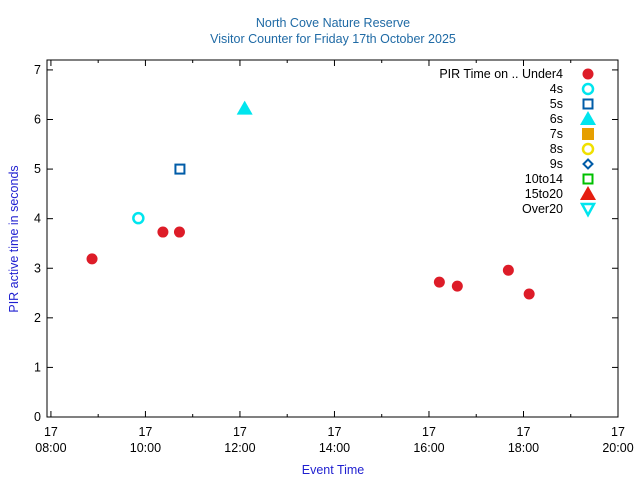 This screenshot has height=480, width=640. I want to click on y-tick-label: 6, so click(37, 120).